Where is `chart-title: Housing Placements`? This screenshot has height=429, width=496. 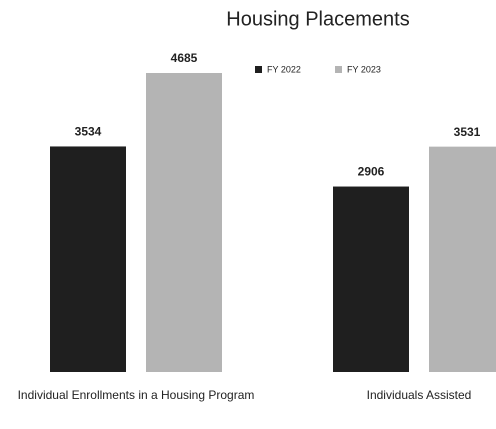
chart-title: Housing Placements is located at coordinates (317, 19).